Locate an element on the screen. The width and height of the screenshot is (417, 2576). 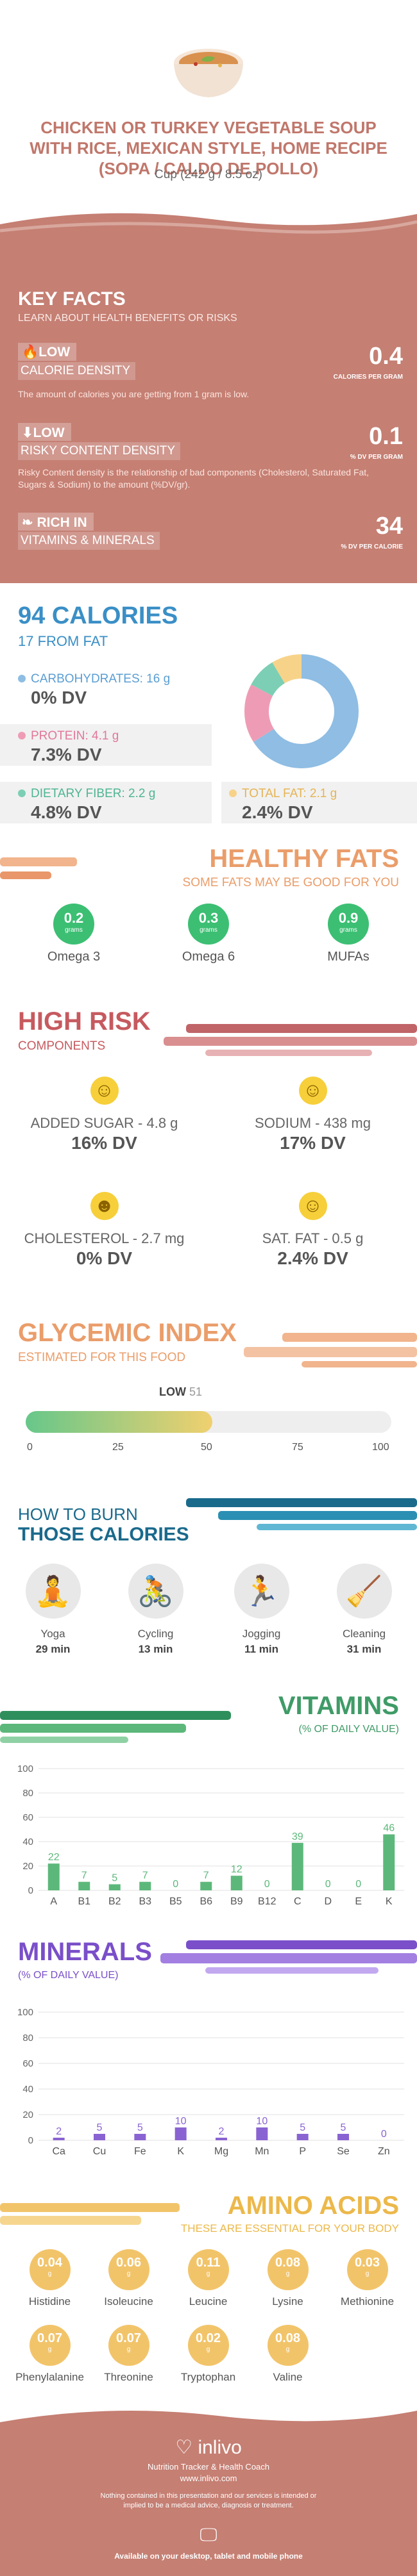
risk-dv: 17% DV is located at coordinates (313, 1143).